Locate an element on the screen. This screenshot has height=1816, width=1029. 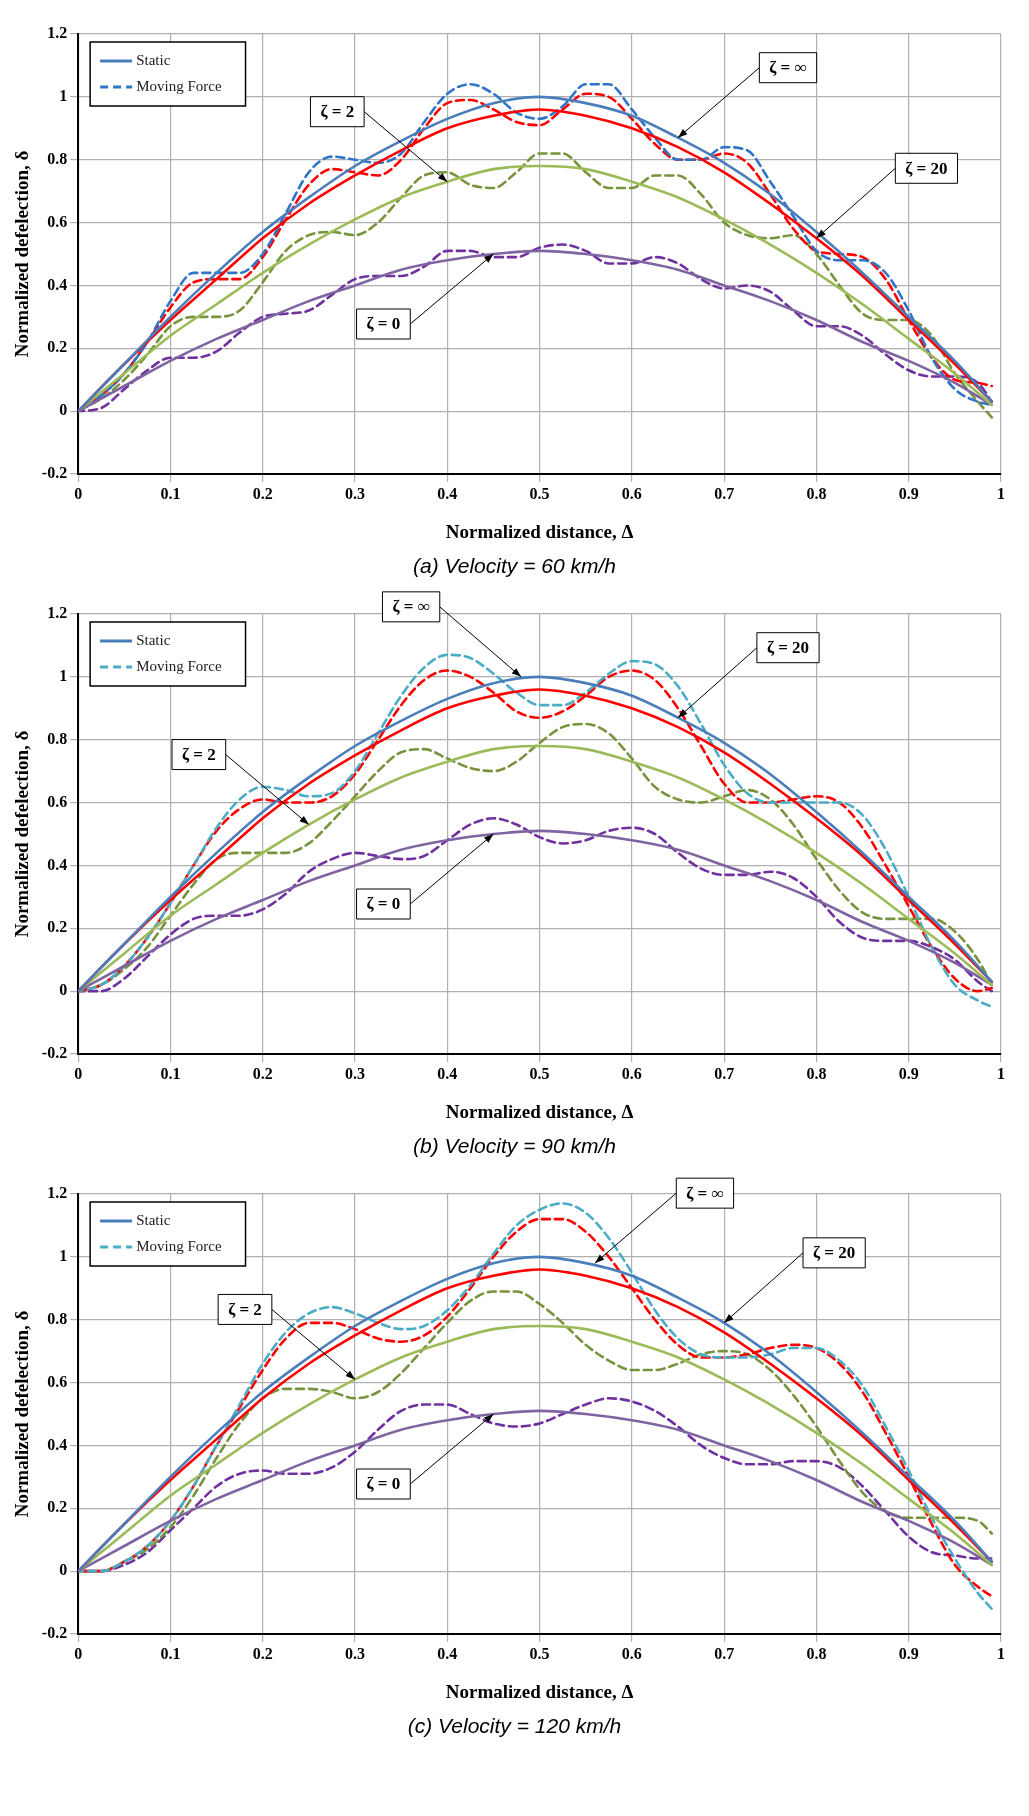
text: (a) Velocity = 60 km/h is located at coordinates (514, 566).